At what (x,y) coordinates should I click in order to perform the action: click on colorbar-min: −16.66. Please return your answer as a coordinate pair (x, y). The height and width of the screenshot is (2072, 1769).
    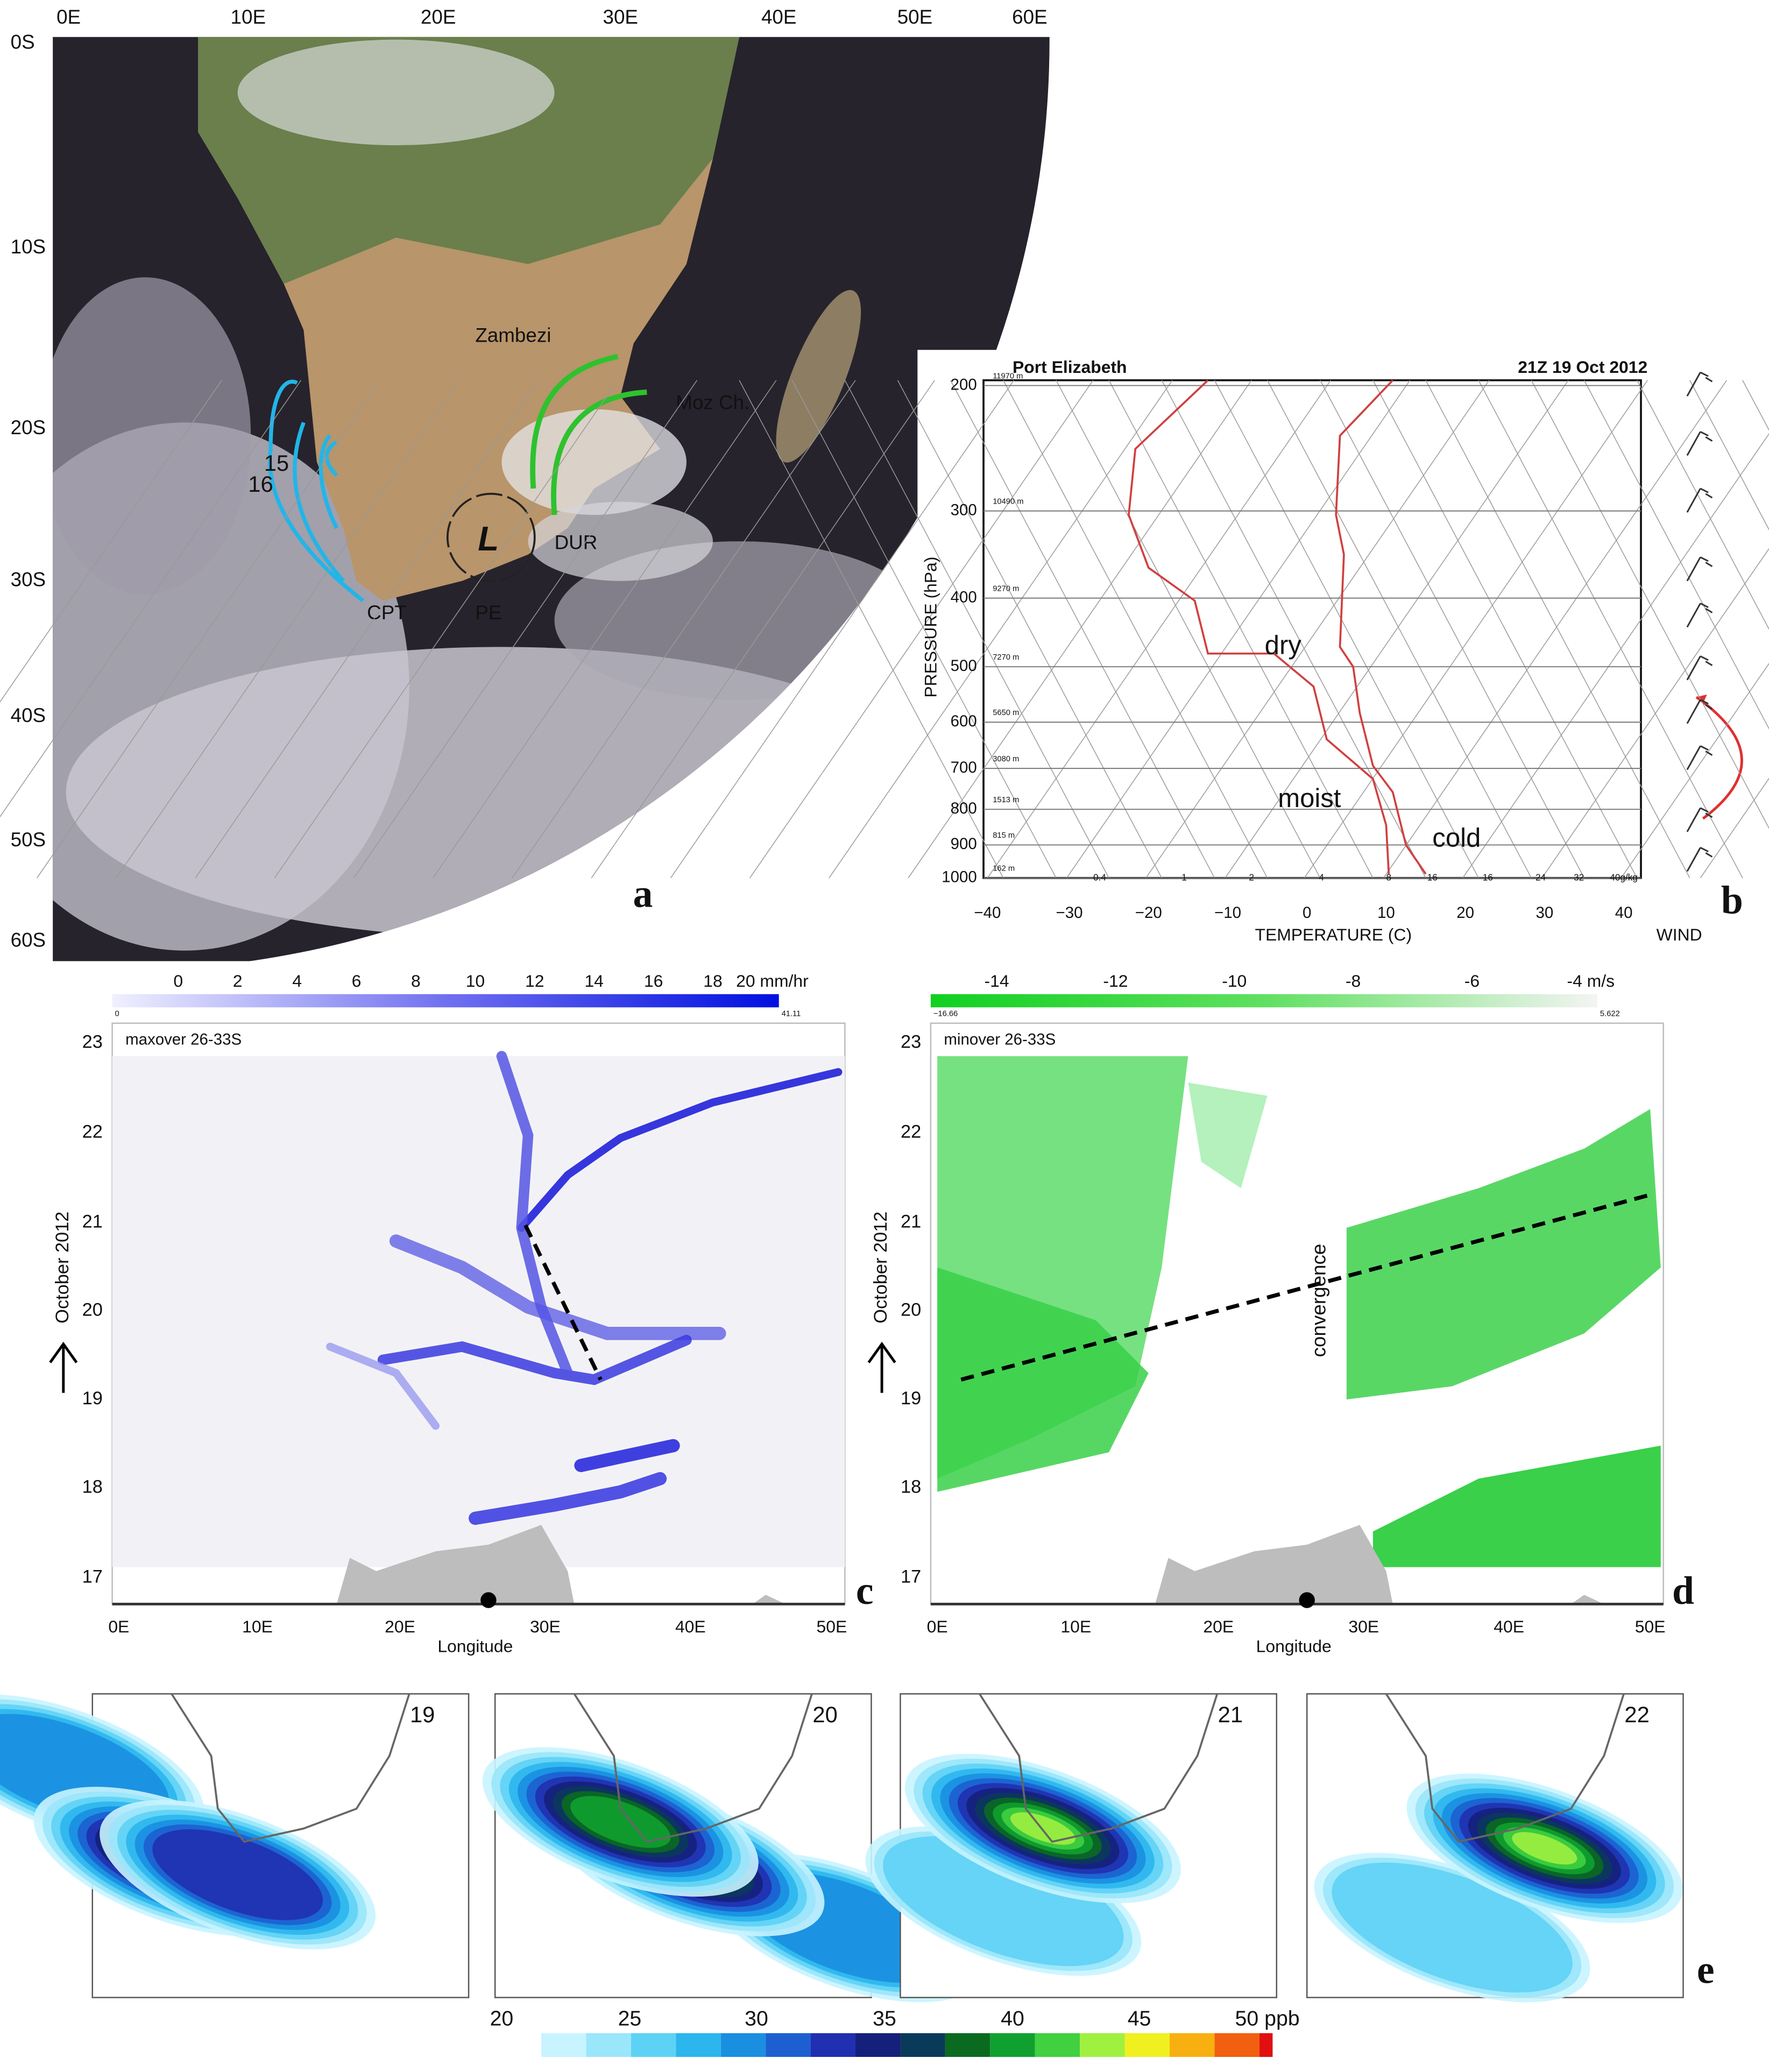
    Looking at the image, I should click on (946, 1013).